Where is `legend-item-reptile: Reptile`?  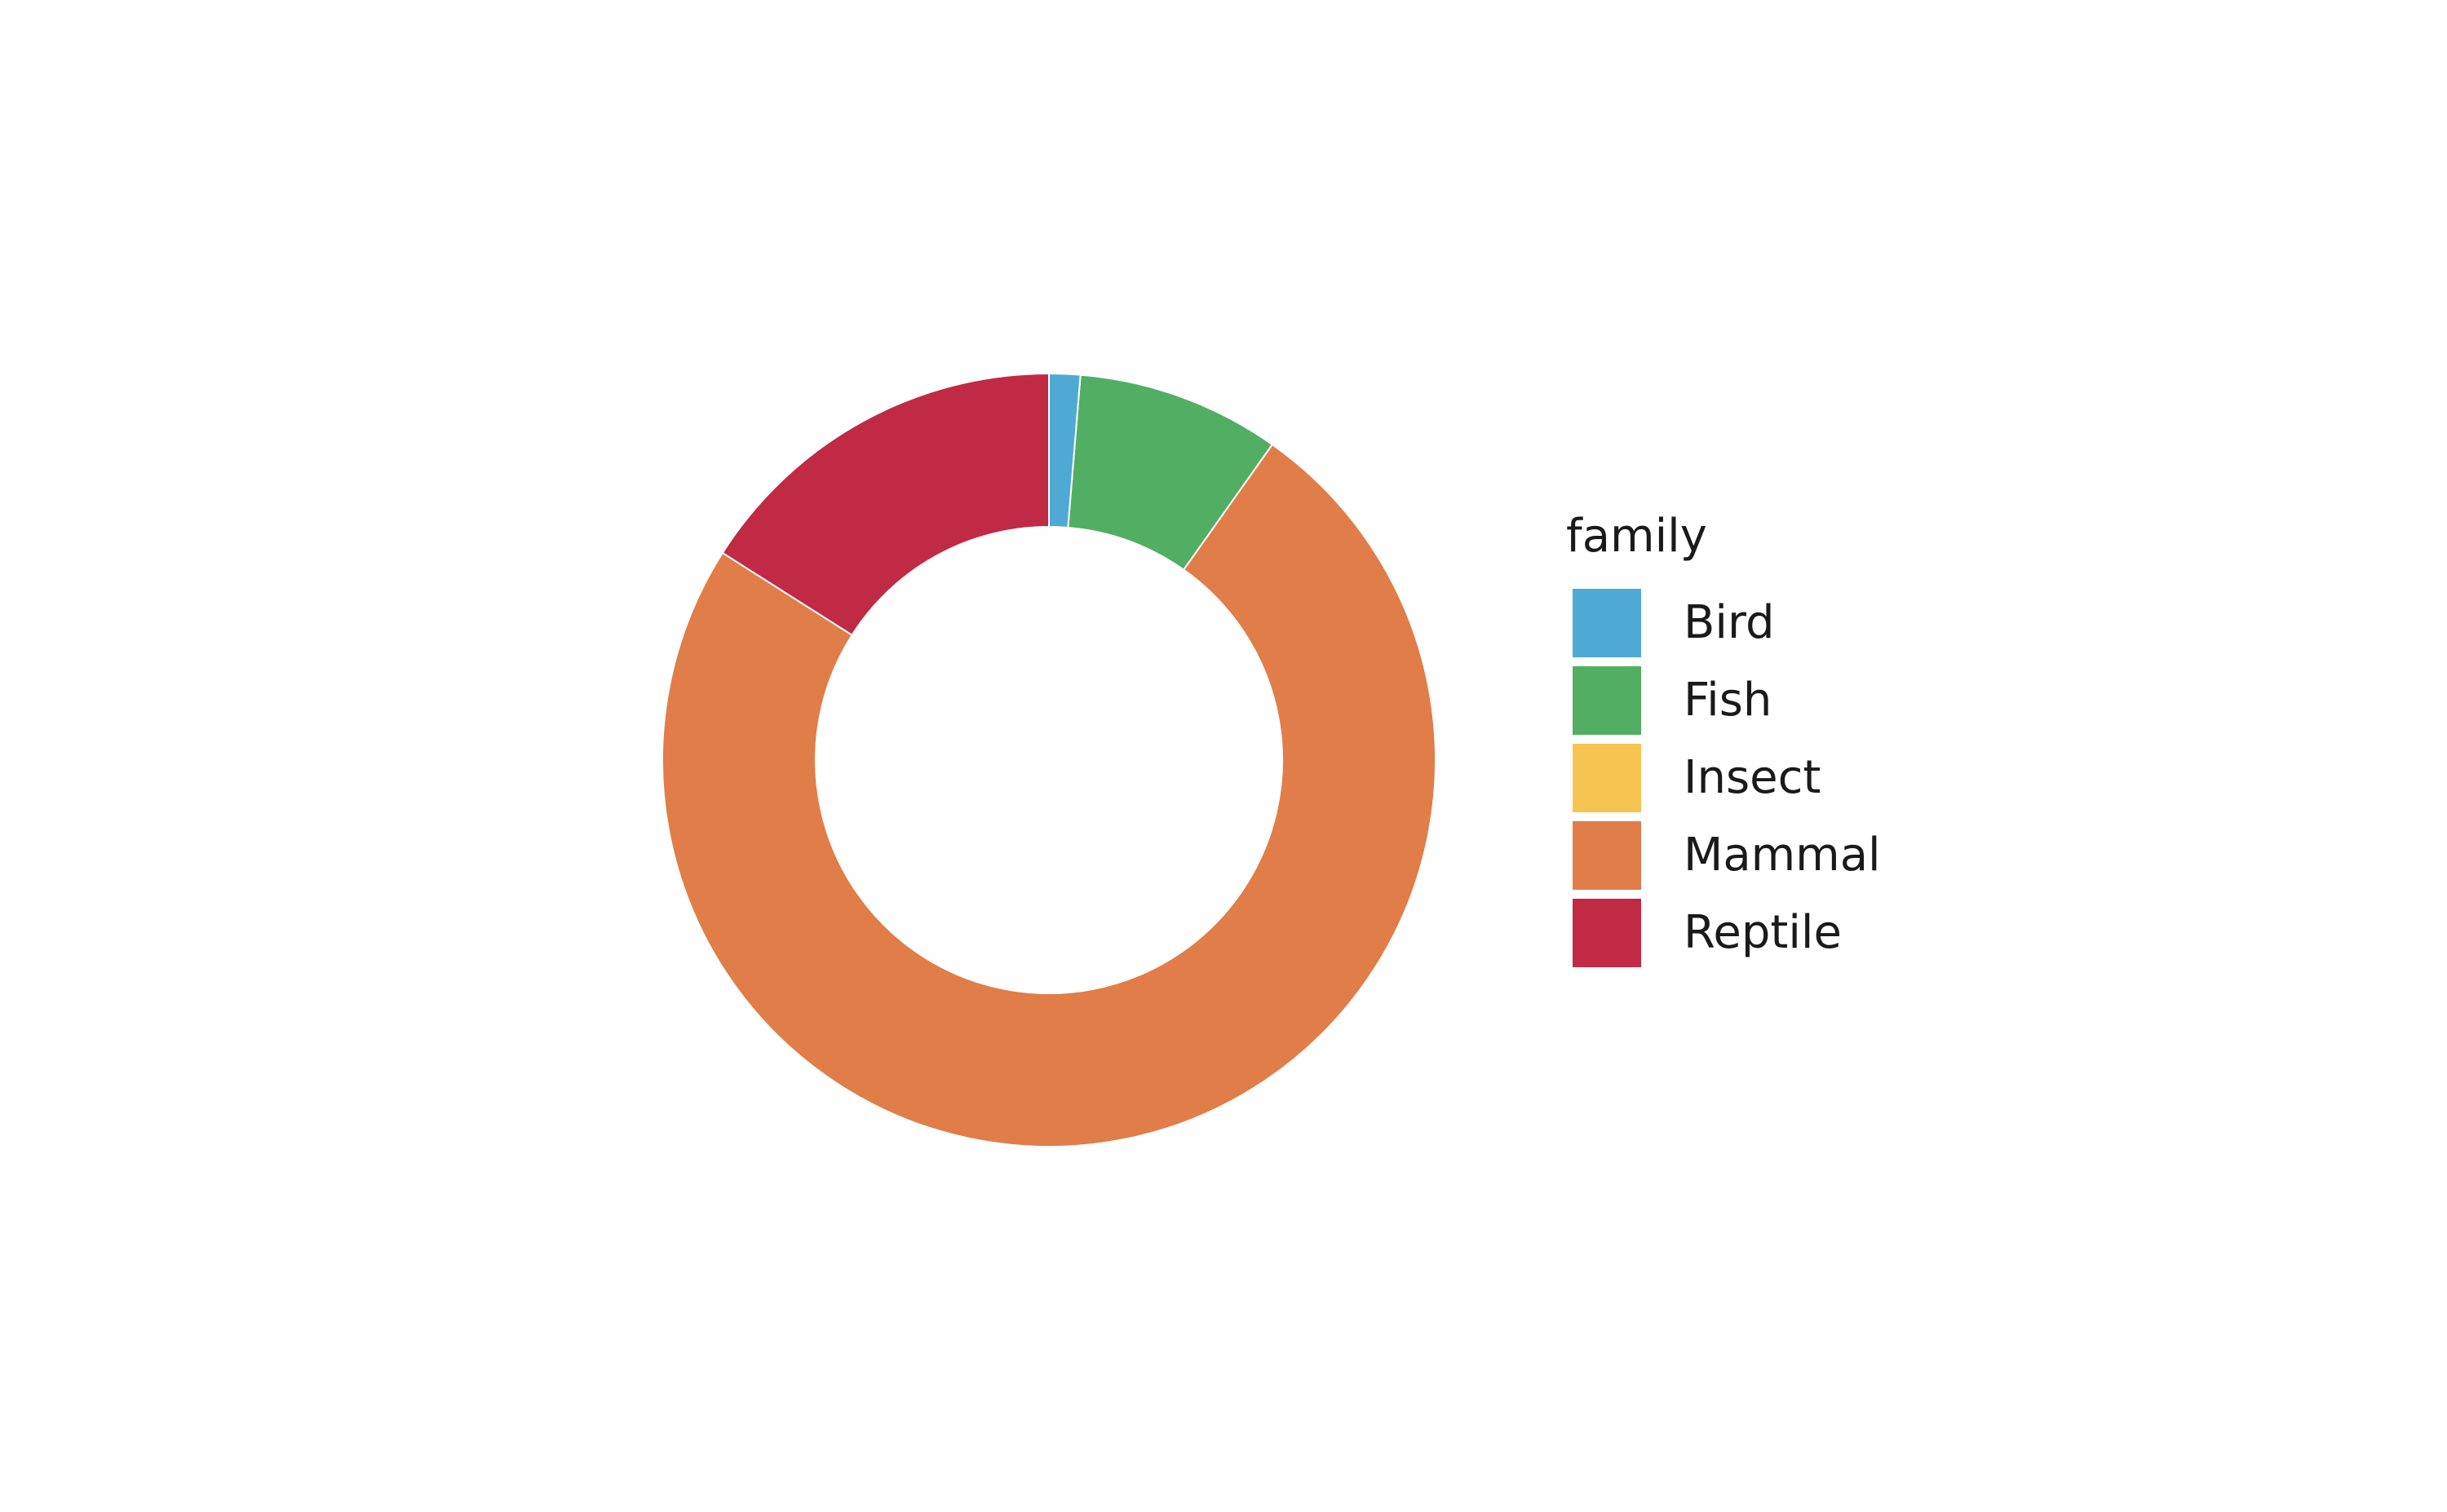
legend-item-reptile: Reptile is located at coordinates (1723, 932).